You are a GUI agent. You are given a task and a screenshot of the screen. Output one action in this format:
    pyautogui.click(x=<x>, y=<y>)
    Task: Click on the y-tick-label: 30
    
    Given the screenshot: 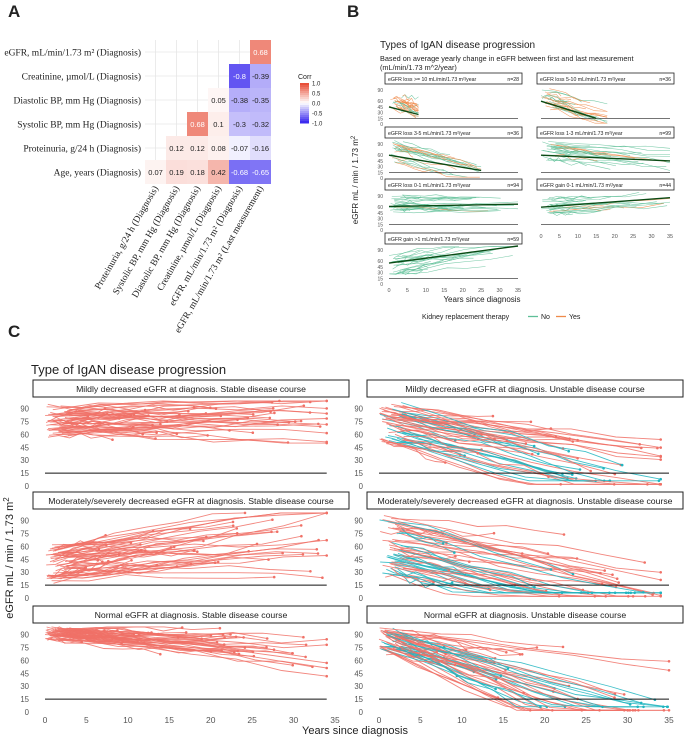 What is the action you would take?
    pyautogui.click(x=24, y=572)
    